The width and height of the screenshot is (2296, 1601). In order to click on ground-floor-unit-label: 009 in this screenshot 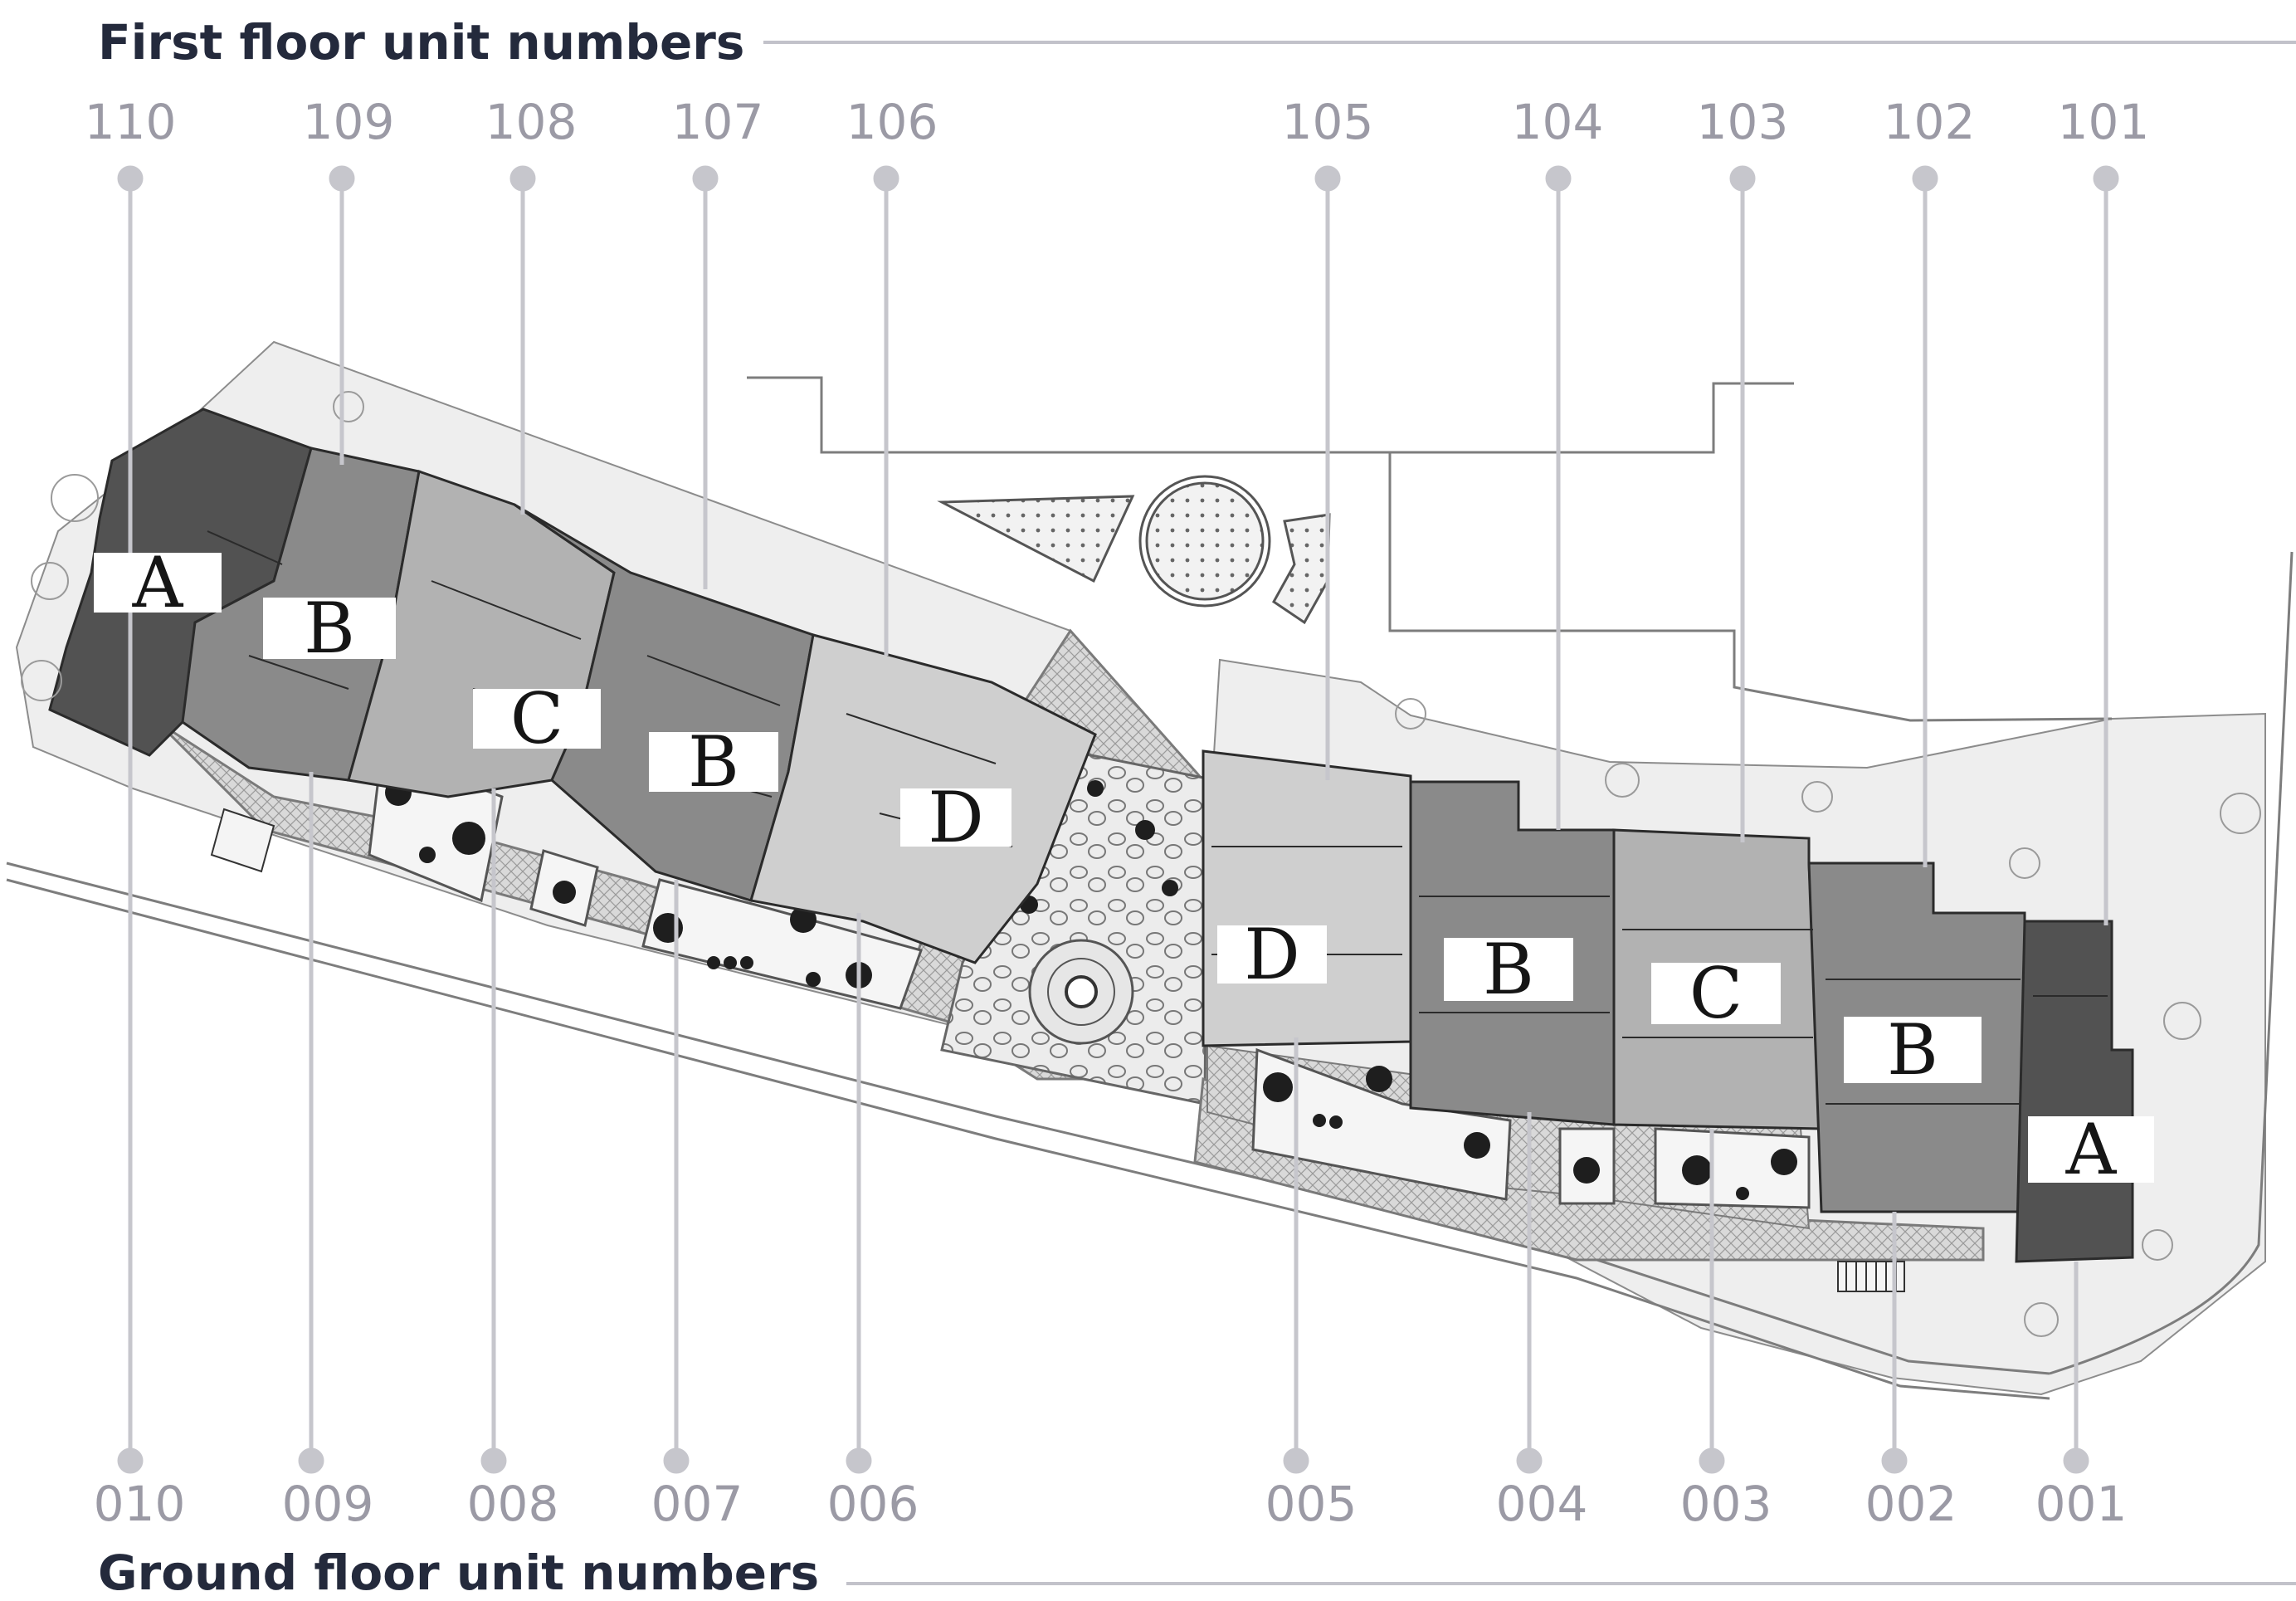, I will do `click(327, 1504)`.